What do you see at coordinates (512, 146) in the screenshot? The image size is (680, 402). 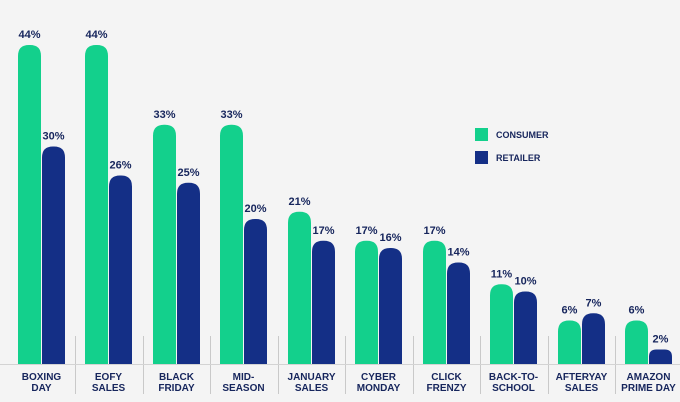 I see `legend: CONSUMER RETAILER` at bounding box center [512, 146].